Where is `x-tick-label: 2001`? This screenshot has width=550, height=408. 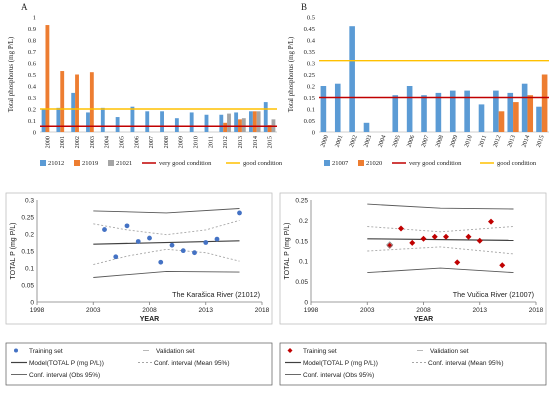 x-tick-label: 2001 is located at coordinates (339, 141).